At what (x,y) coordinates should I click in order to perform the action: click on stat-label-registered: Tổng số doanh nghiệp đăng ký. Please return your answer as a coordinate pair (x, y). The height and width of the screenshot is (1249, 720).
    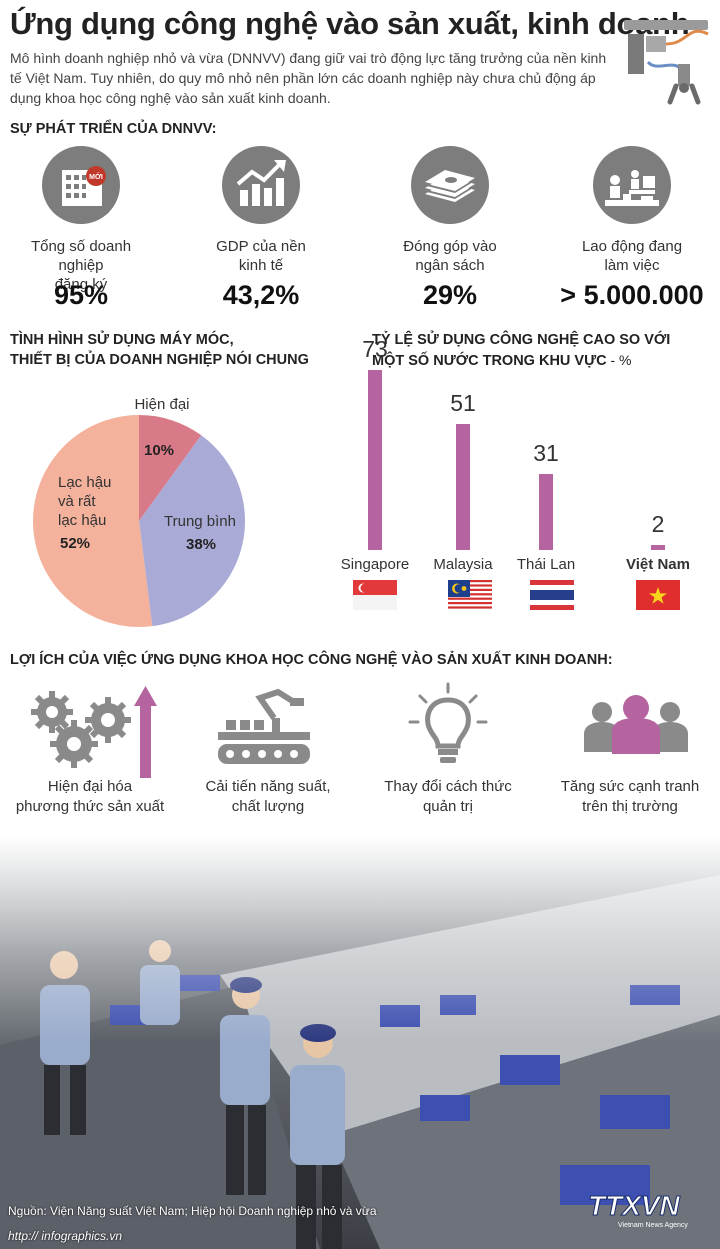
    Looking at the image, I should click on (81, 265).